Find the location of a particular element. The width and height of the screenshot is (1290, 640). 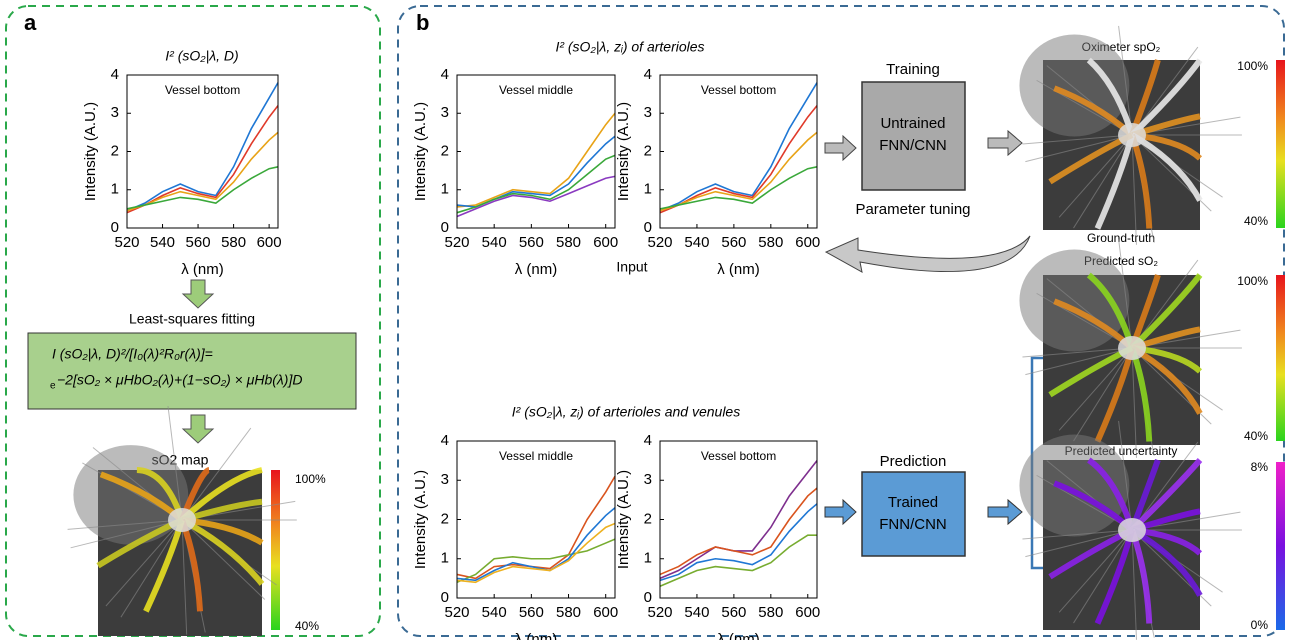

retina-glow is located at coordinates (131, 495).